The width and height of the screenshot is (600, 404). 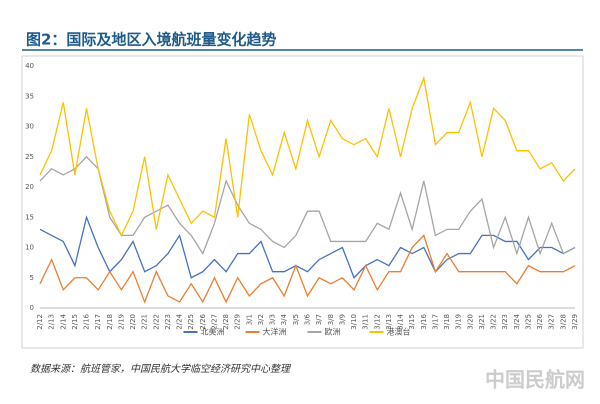 I want to click on x-tick-label: 3/2, so click(x=261, y=319).